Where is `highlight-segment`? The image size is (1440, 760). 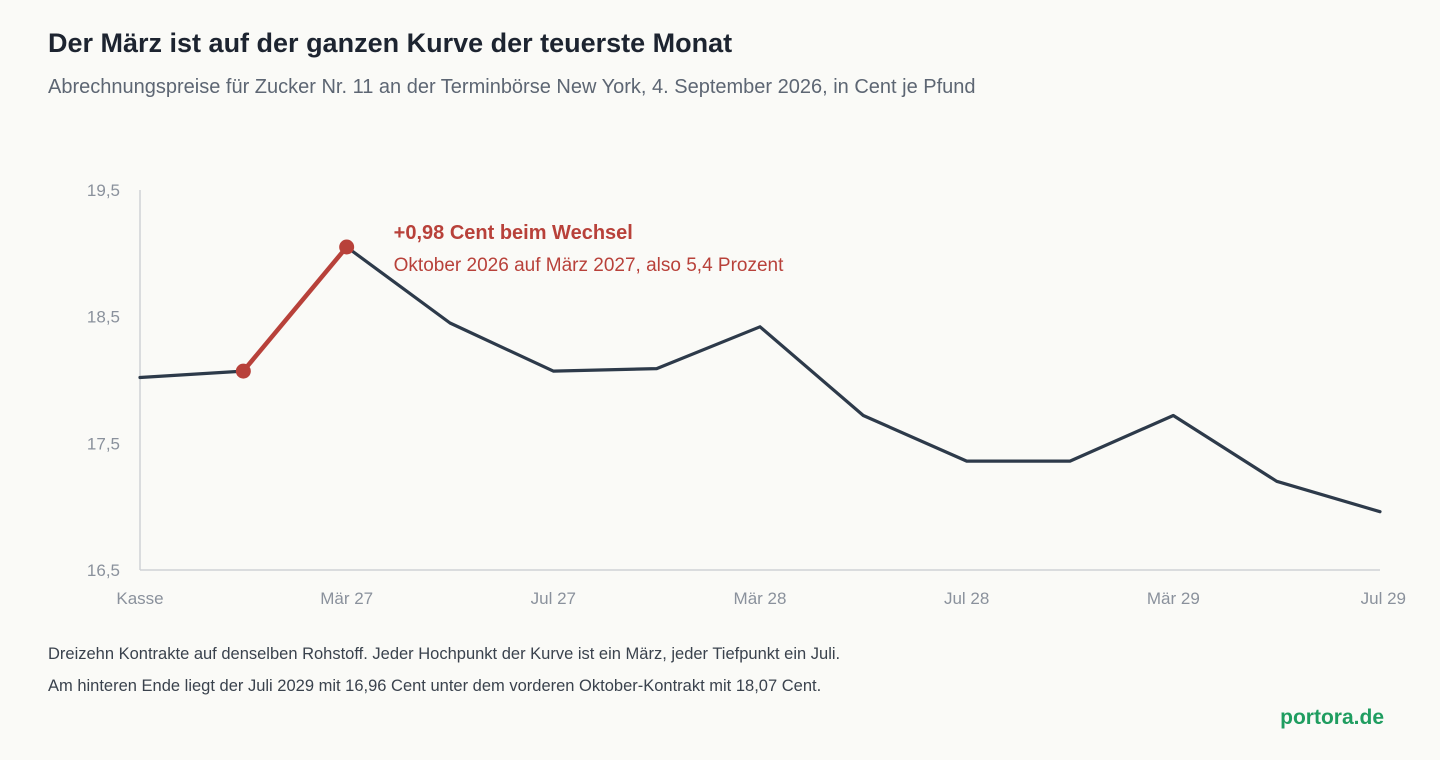
highlight-segment is located at coordinates (295, 309).